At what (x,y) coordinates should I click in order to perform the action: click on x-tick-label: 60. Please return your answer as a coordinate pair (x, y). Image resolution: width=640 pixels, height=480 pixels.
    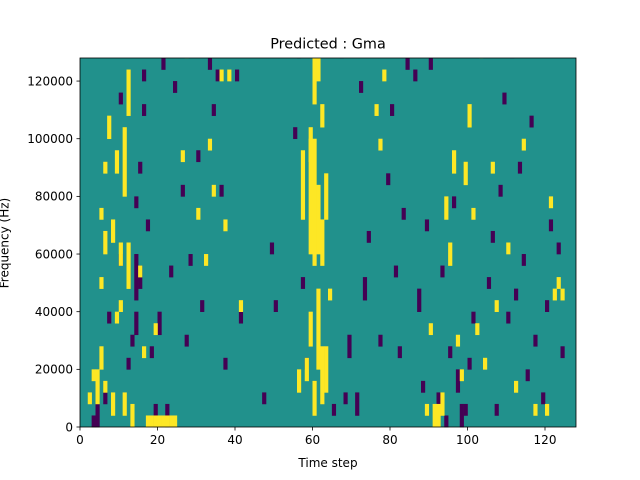
    Looking at the image, I should click on (312, 440).